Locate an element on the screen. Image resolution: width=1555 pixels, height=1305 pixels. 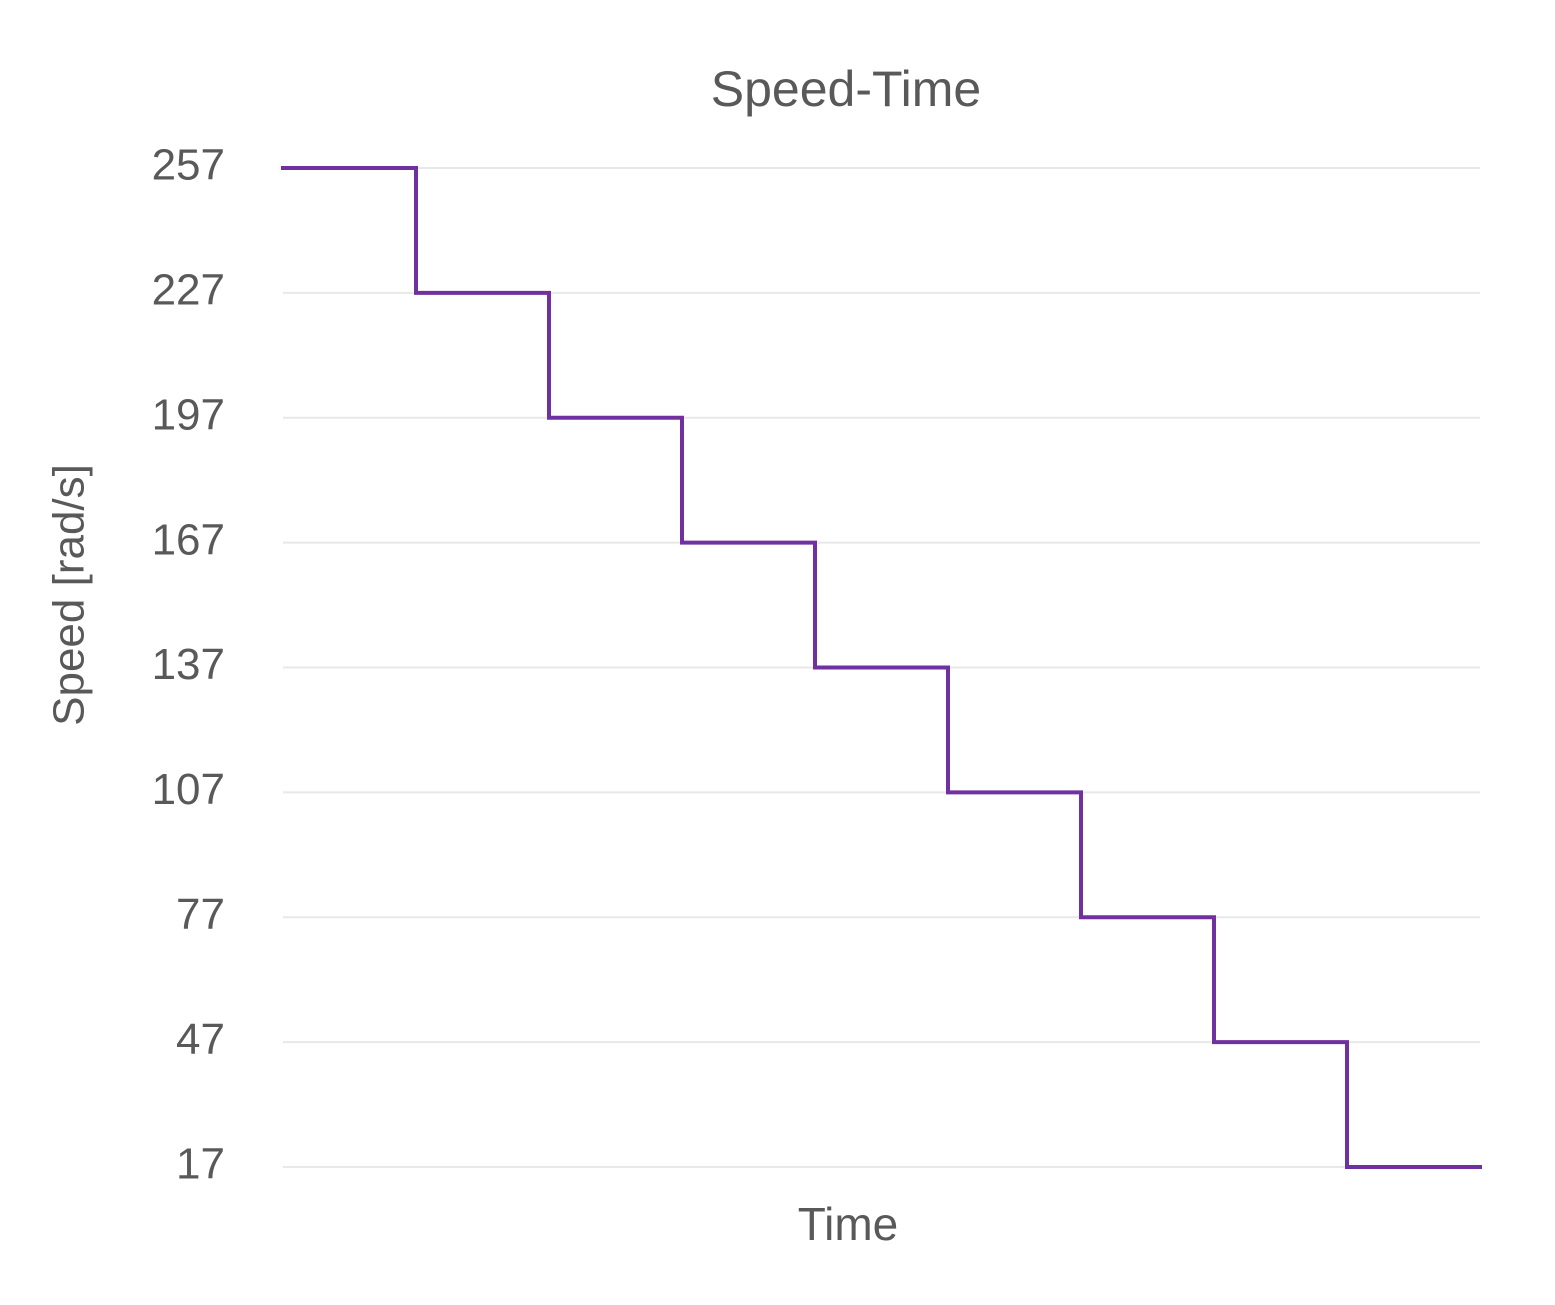
y-tick-label: 167 is located at coordinates (188, 539).